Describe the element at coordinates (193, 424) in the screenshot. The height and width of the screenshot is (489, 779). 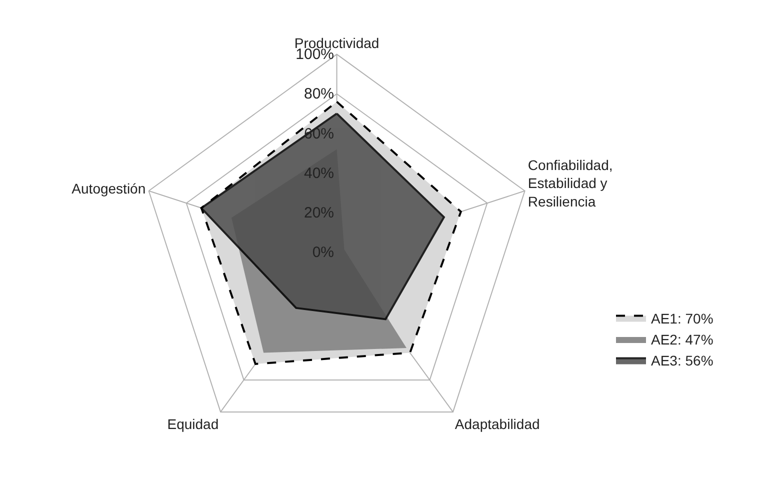
I see `spoke-label: Equidad` at that location.